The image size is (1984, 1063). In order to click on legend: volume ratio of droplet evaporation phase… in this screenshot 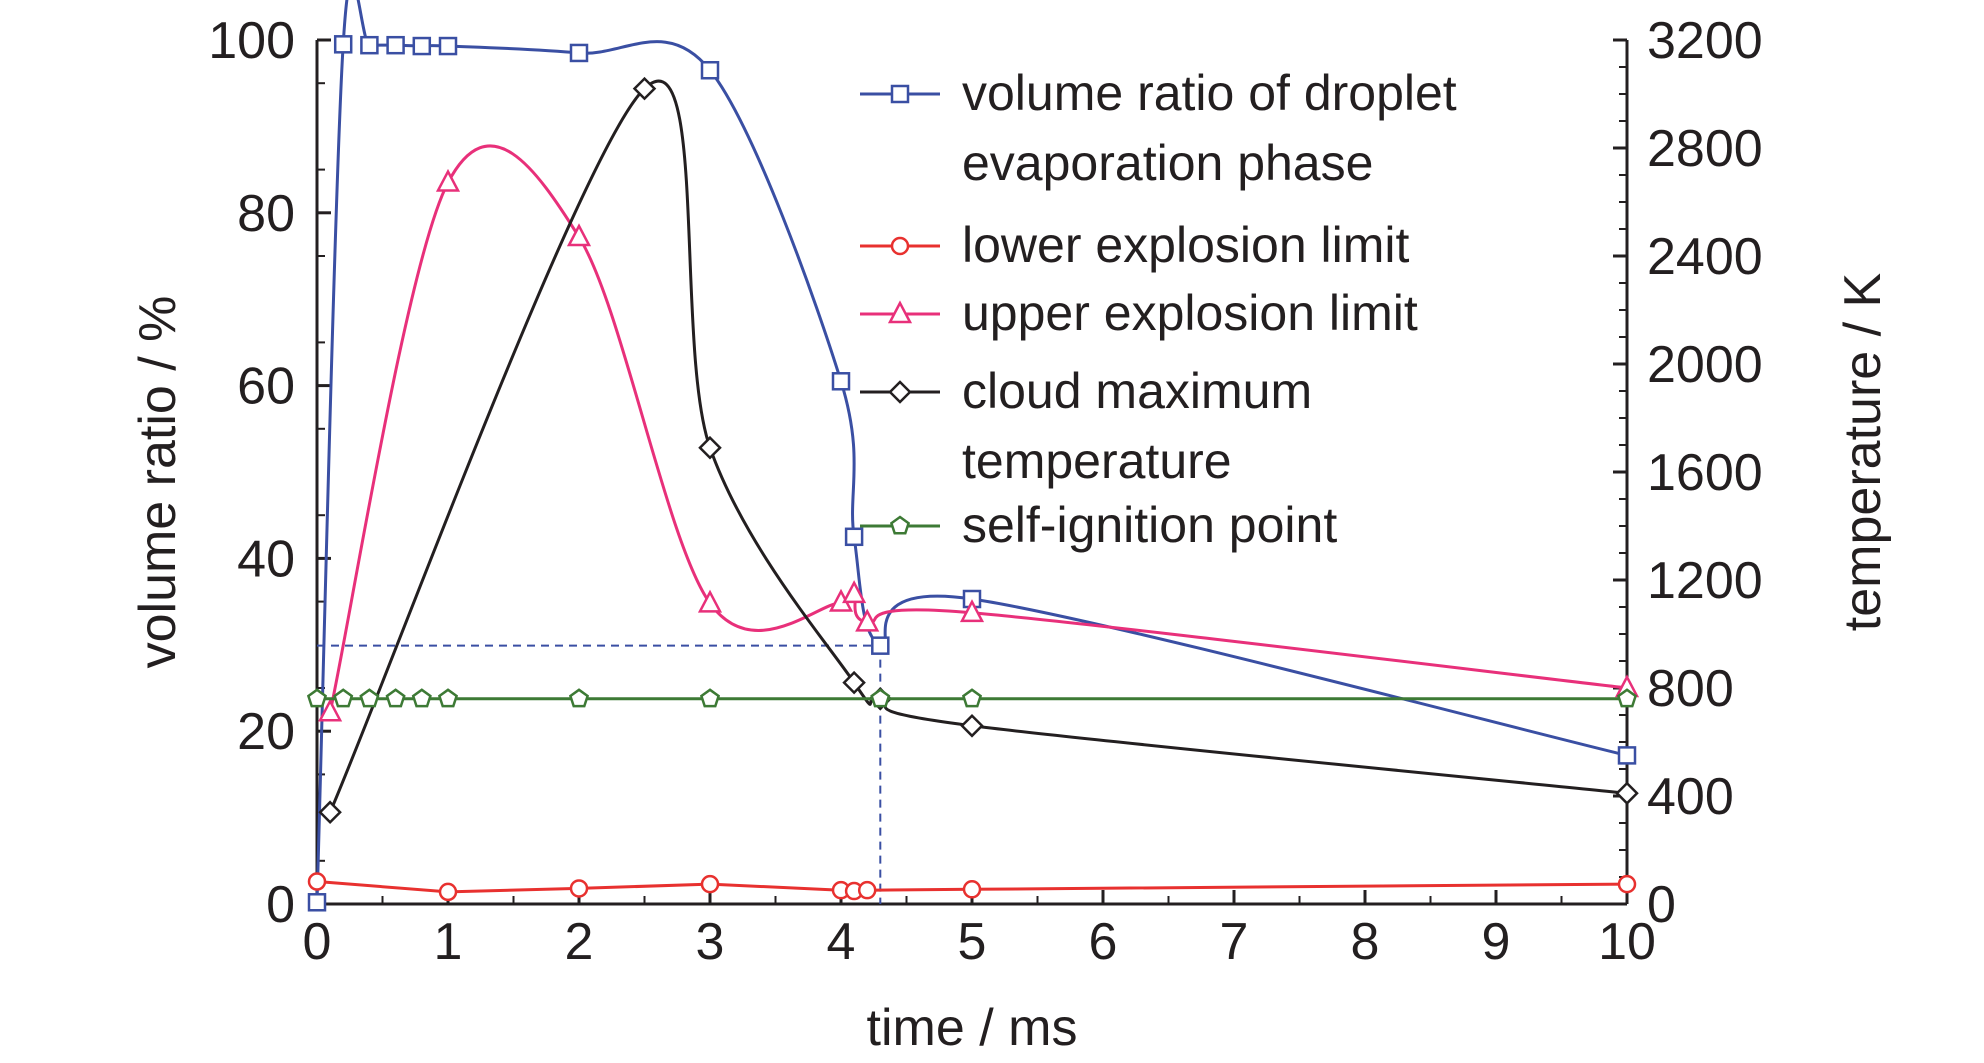, I will do `click(1158, 309)`.